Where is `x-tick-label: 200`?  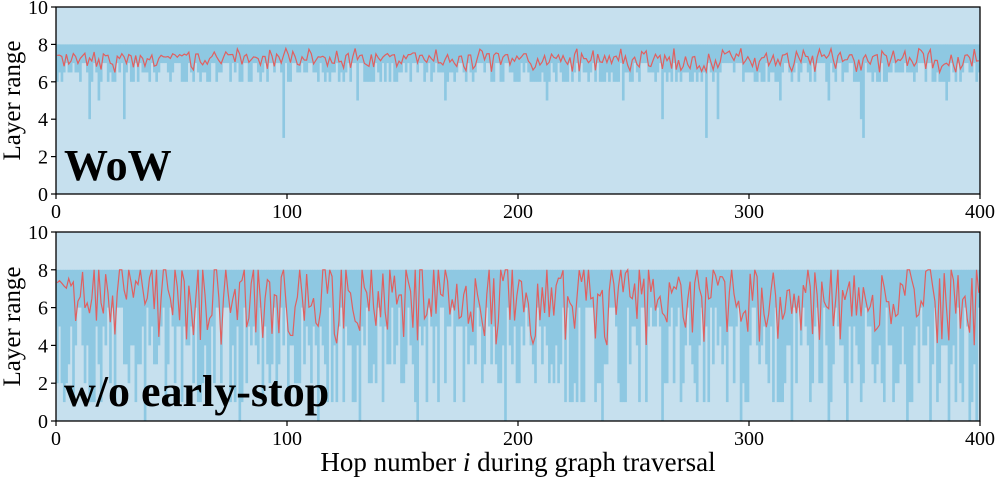
x-tick-label: 200 is located at coordinates (518, 439).